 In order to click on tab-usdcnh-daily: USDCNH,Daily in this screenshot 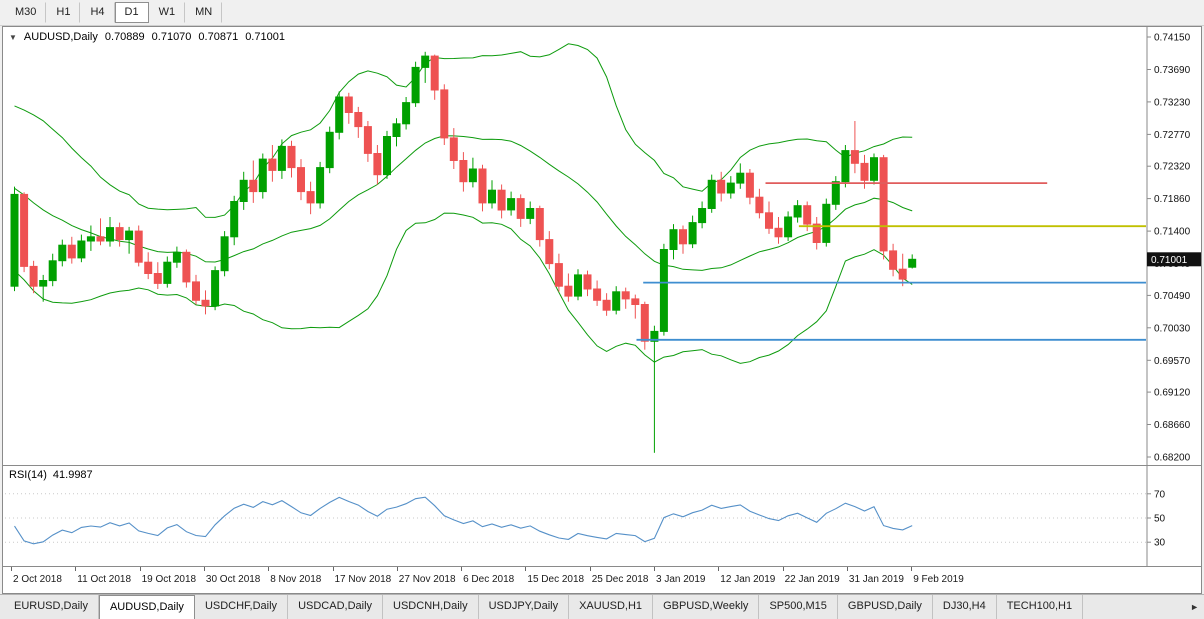, I will do `click(431, 607)`.